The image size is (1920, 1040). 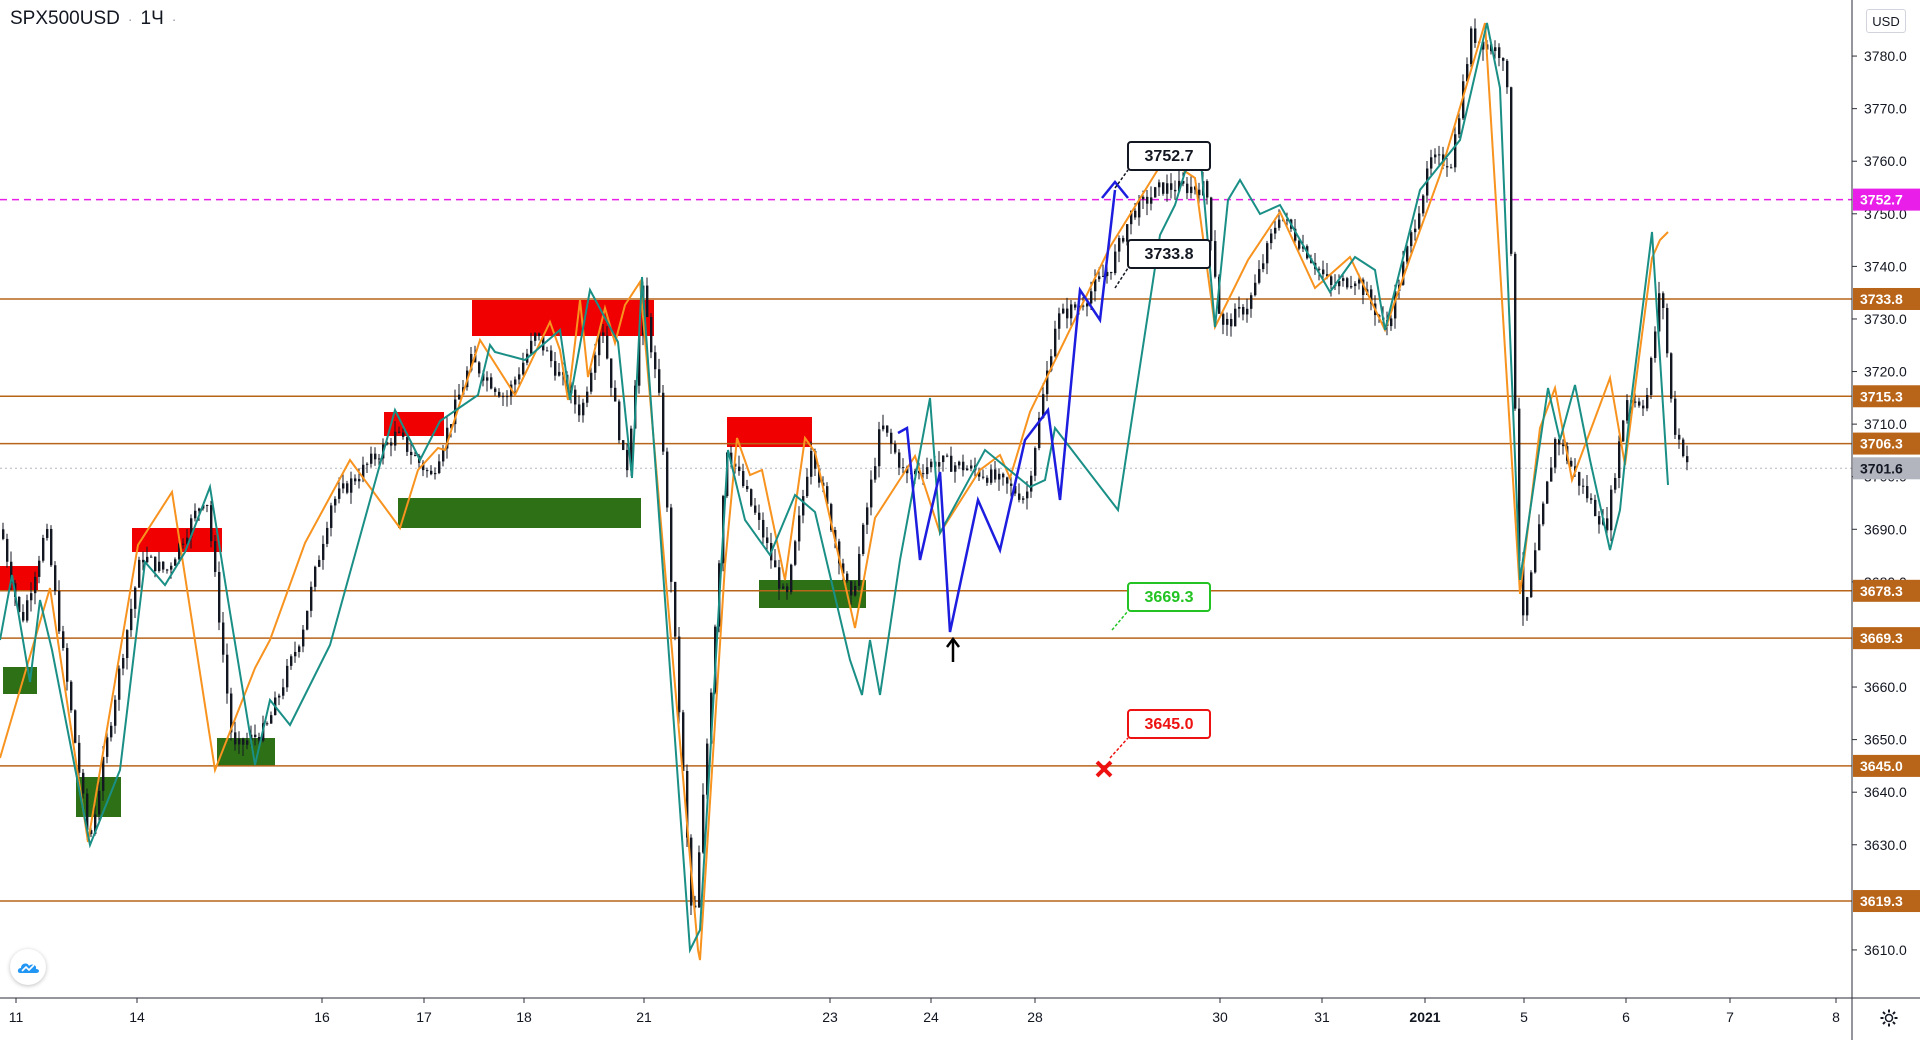 I want to click on symbol-header: SPX500USD · 1Ч ·, so click(x=93, y=19).